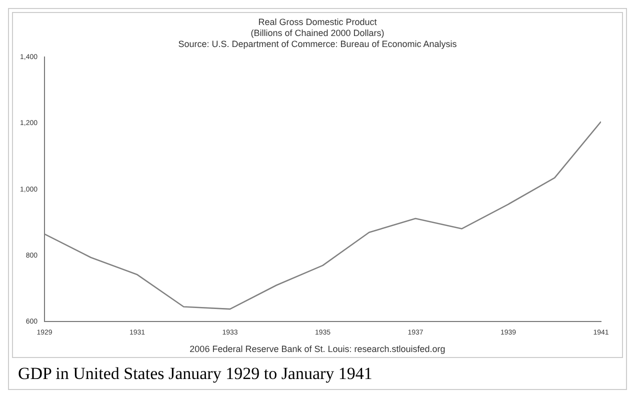  What do you see at coordinates (317, 44) in the screenshot?
I see `source-note: Source: U.S. Department of Commerce: Bureau of Economic Analysis` at bounding box center [317, 44].